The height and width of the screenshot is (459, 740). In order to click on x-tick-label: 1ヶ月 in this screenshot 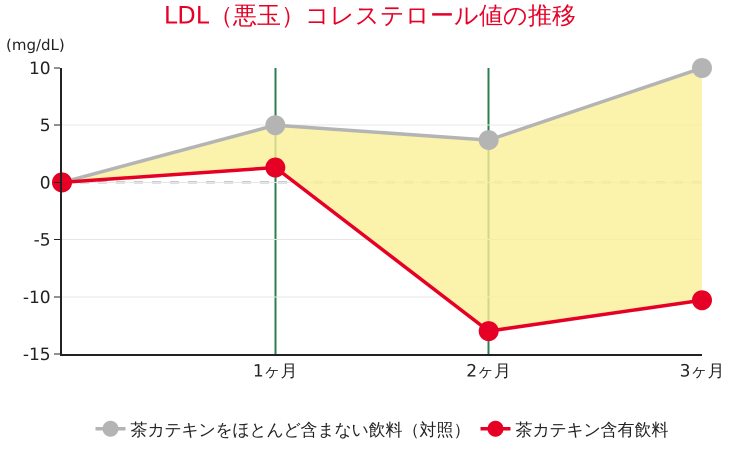, I will do `click(275, 371)`.